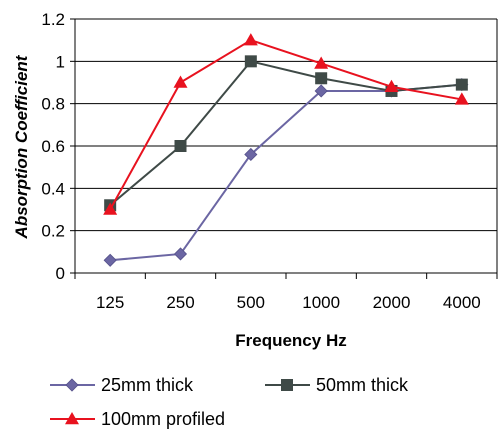 This screenshot has width=500, height=432. Describe the element at coordinates (53, 104) in the screenshot. I see `y-tick-label: 0.8` at that location.